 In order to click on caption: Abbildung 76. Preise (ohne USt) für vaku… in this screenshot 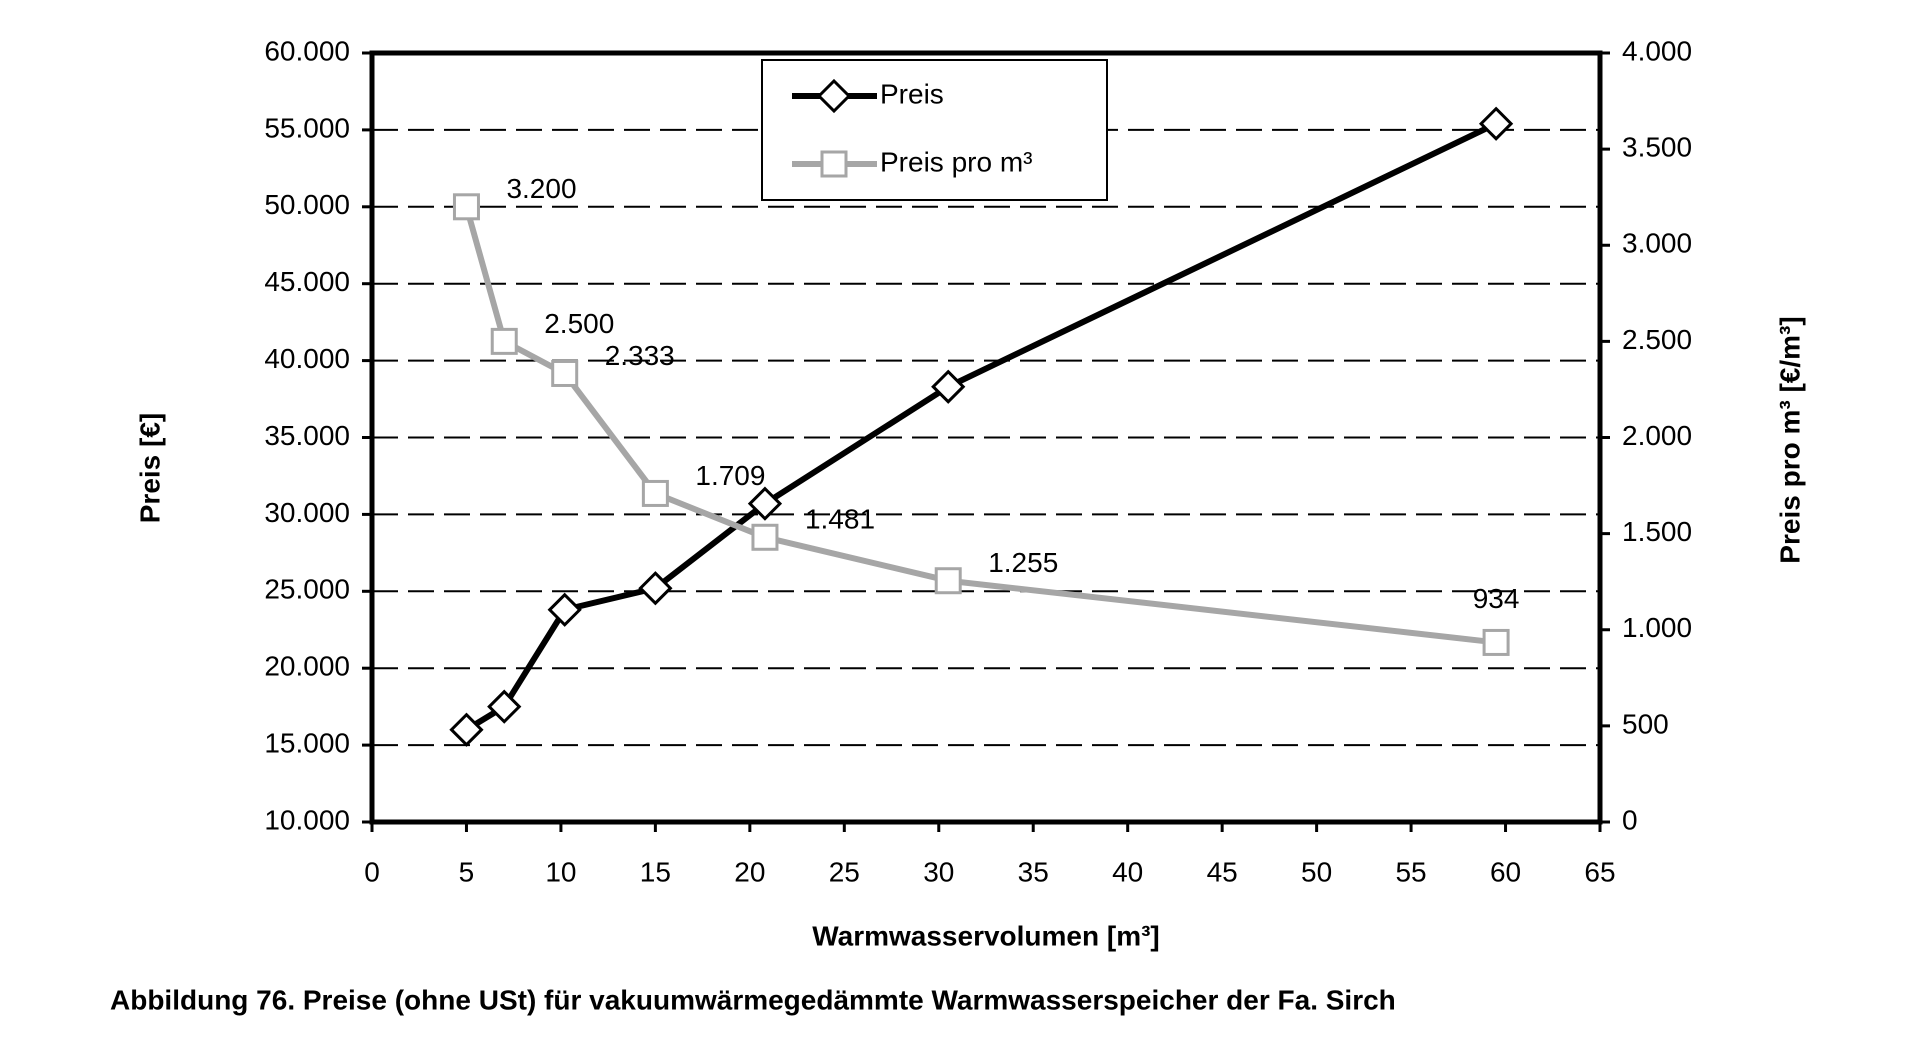, I will do `click(753, 999)`.